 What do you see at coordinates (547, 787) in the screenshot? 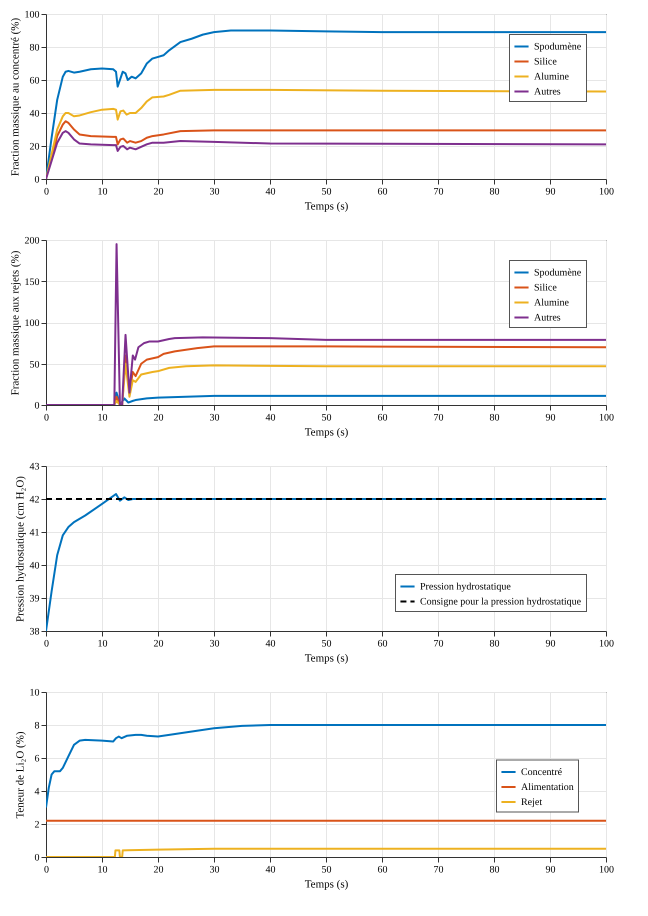
I see `legend-label: Alimentation` at bounding box center [547, 787].